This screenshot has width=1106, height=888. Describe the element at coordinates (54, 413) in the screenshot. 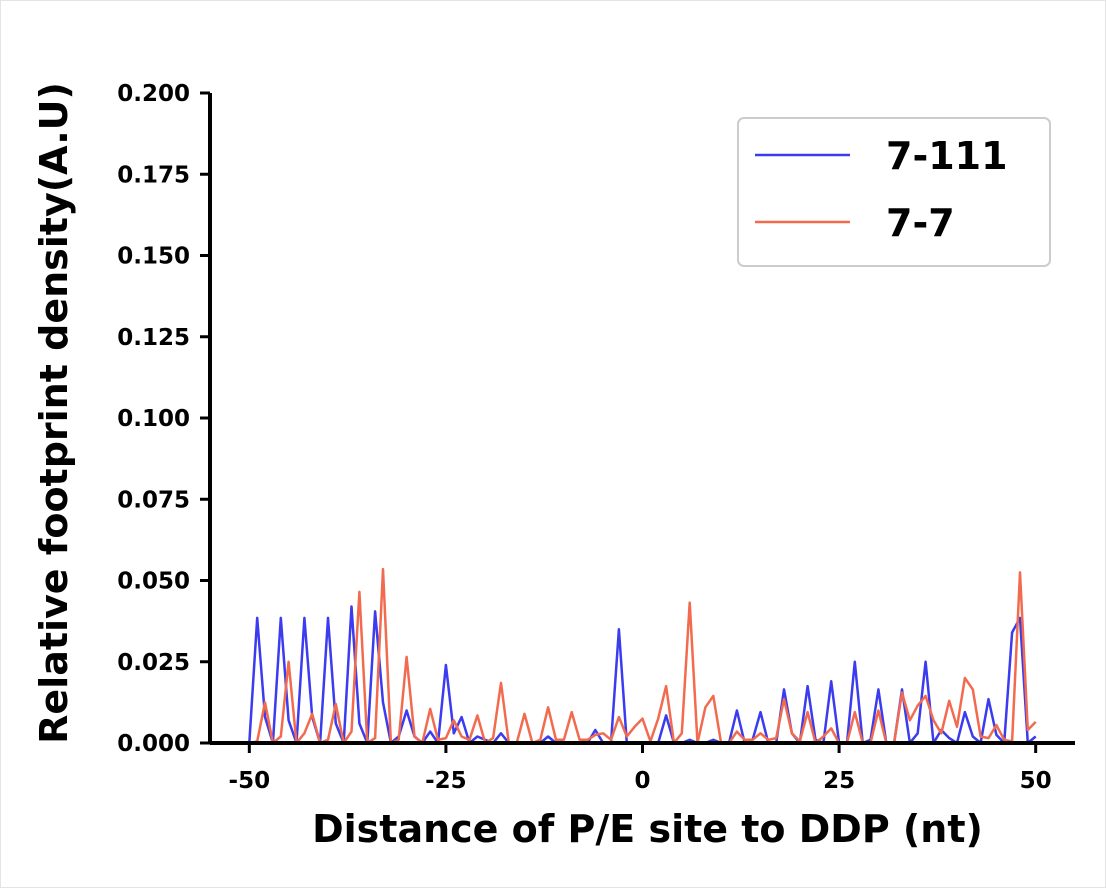

I see `y-axis-label: Relative footprint density(A.U)` at that location.